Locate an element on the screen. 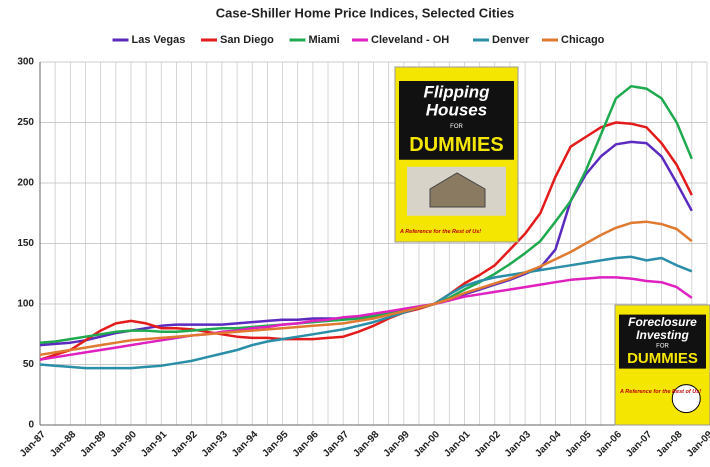 Image resolution: width=710 pixels, height=467 pixels. x-tick-label: Jan-91 is located at coordinates (154, 444).